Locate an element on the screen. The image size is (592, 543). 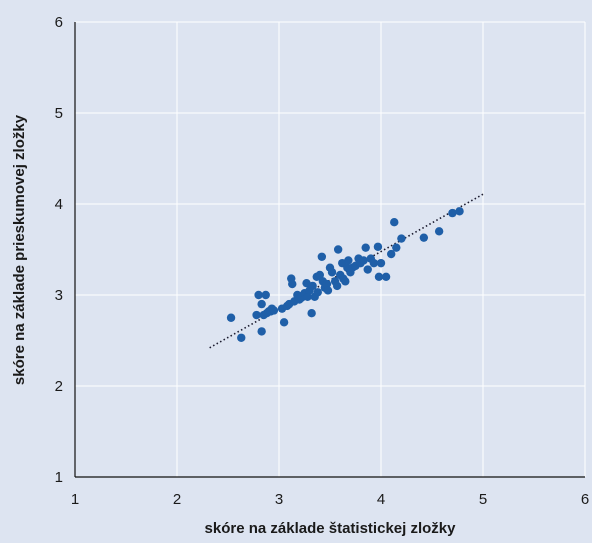
x-tick-label: 4 is located at coordinates (381, 499).